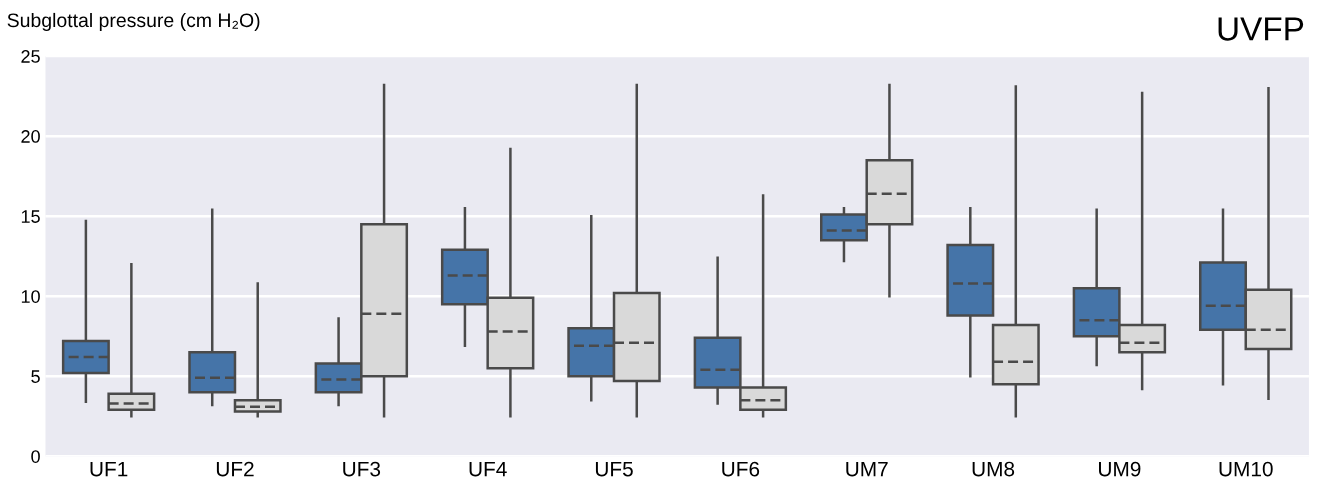  What do you see at coordinates (35, 376) in the screenshot?
I see `y-tick-label: 5` at bounding box center [35, 376].